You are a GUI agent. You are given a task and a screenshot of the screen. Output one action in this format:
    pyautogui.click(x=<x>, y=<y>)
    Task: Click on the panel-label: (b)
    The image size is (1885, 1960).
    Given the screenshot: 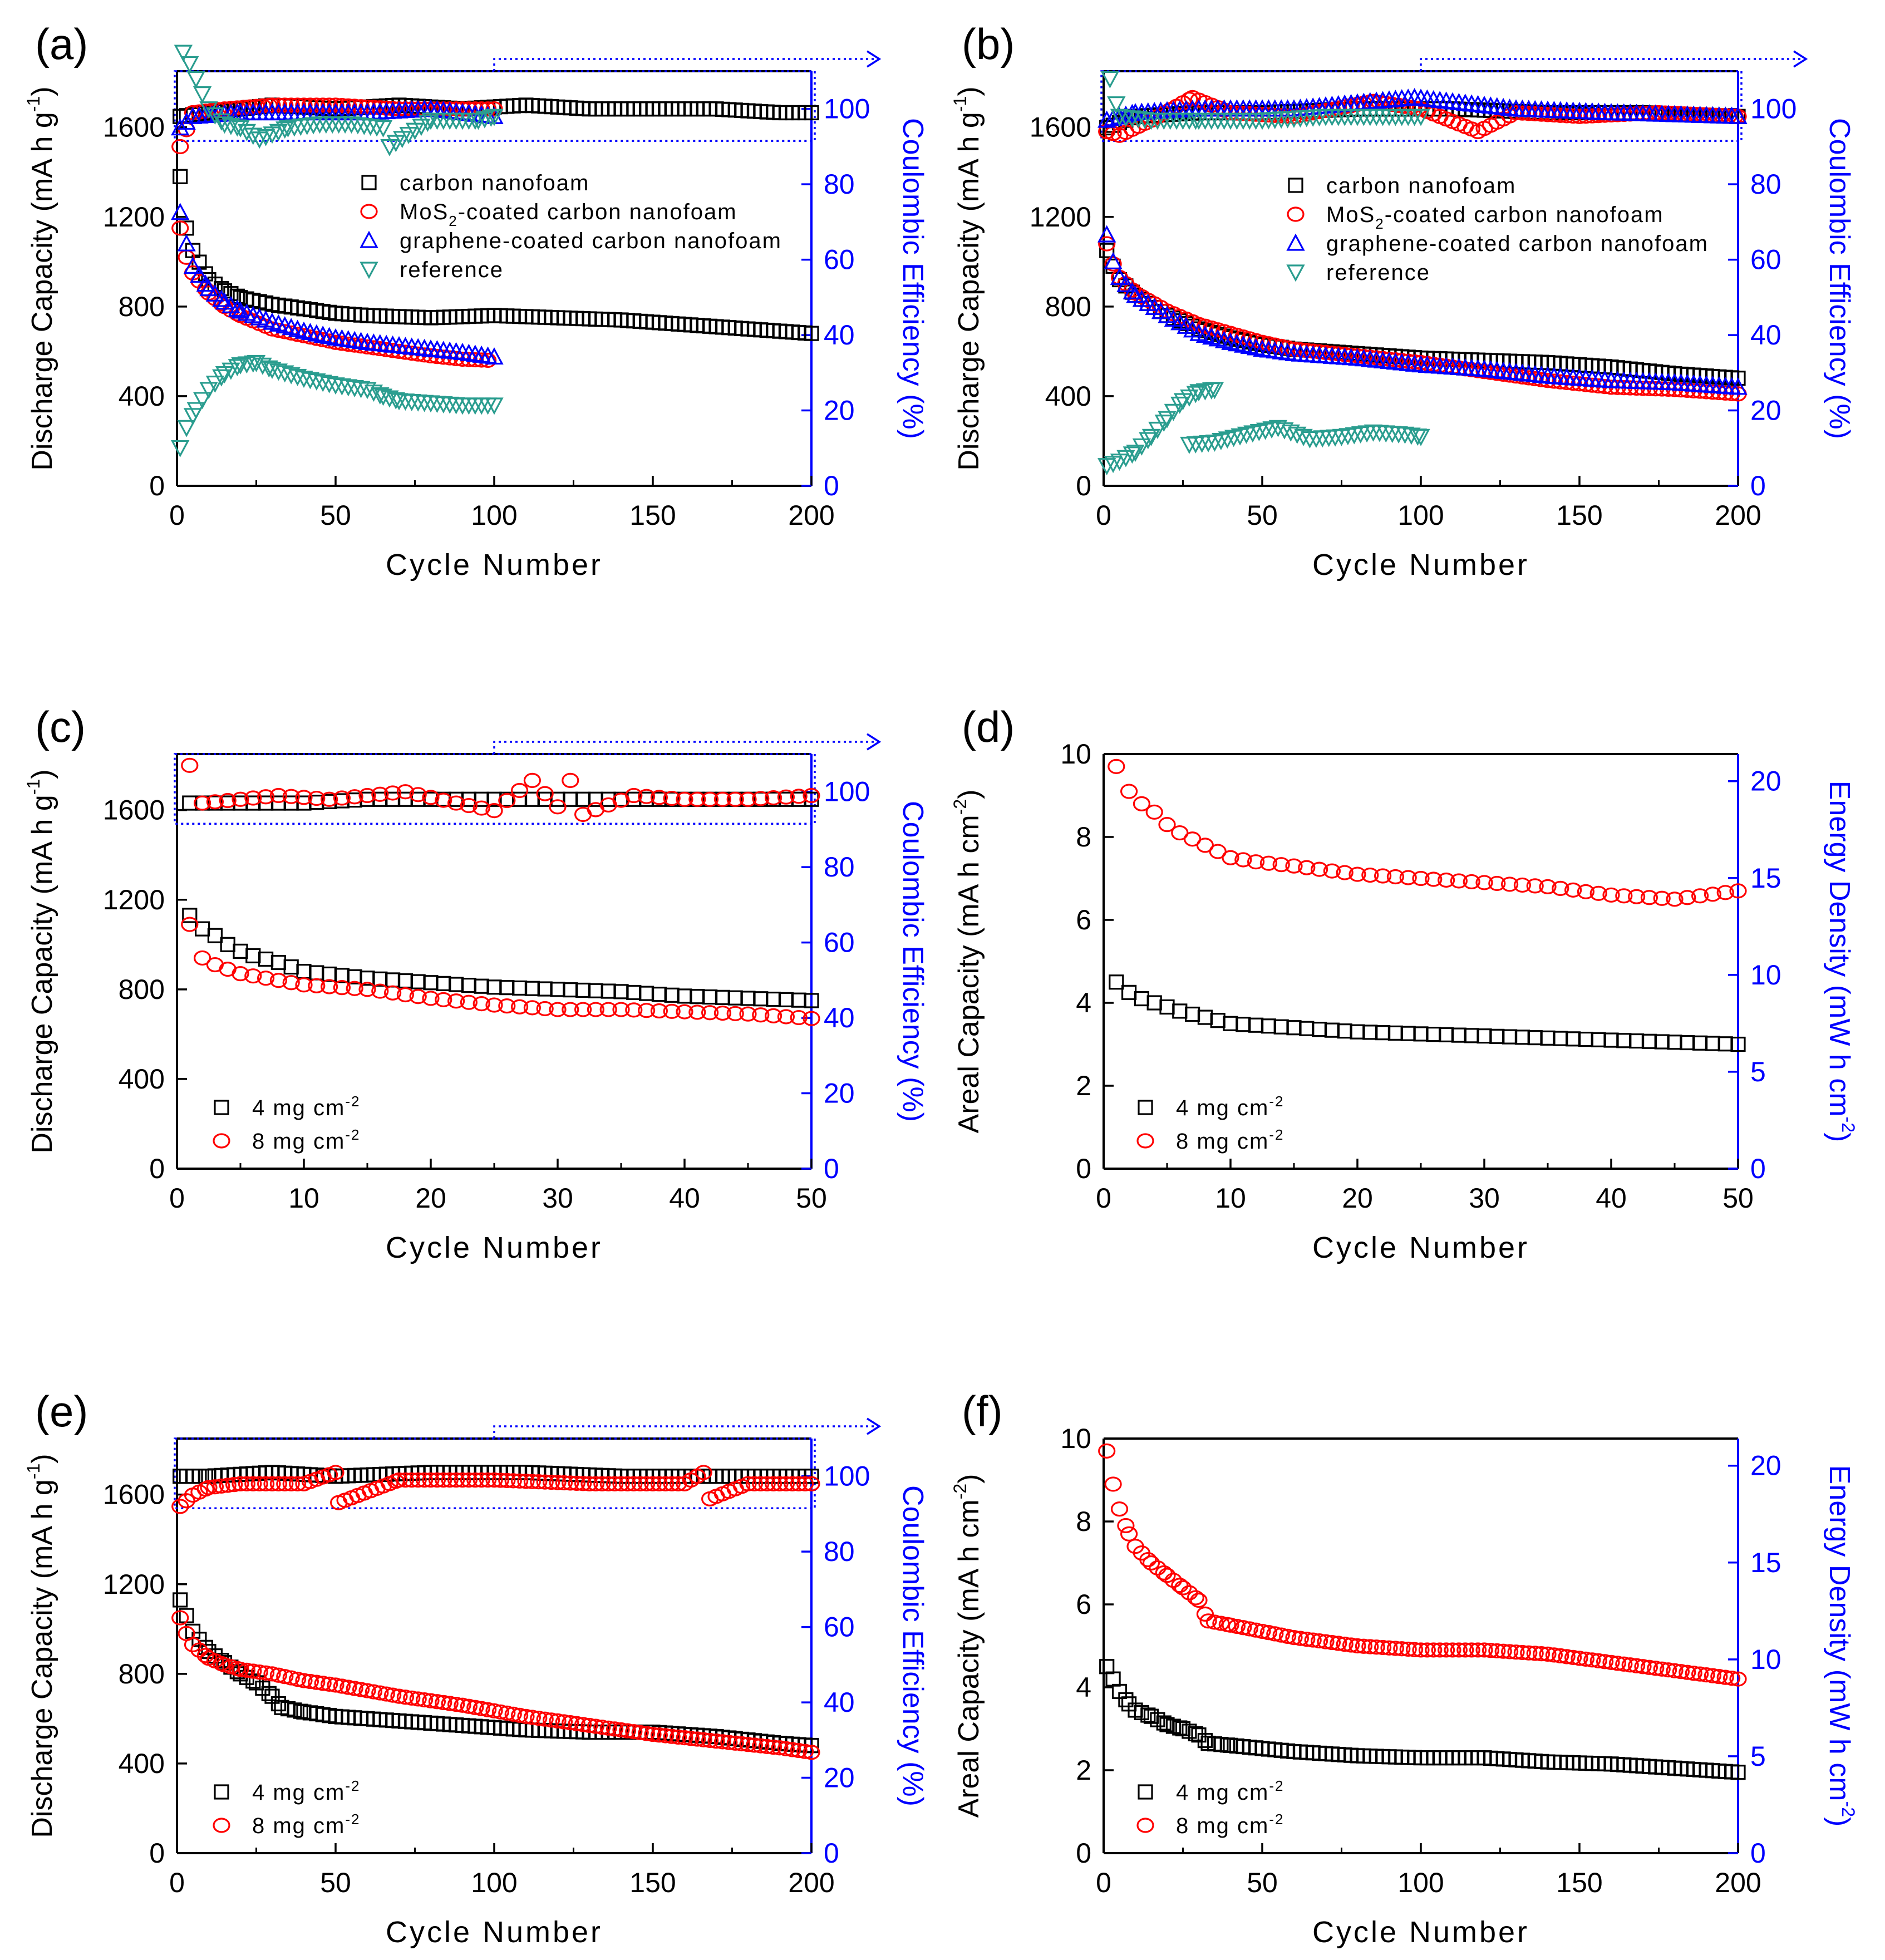 What is the action you would take?
    pyautogui.click(x=988, y=43)
    